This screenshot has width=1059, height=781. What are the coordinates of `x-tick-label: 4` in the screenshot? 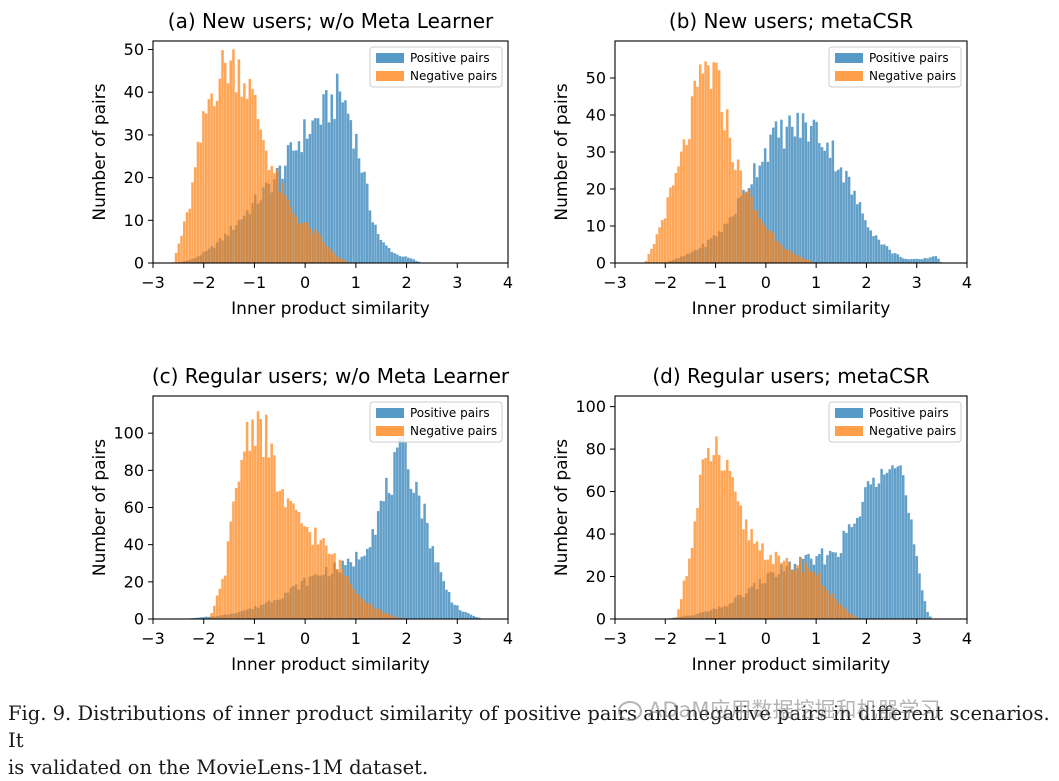 It's located at (508, 638).